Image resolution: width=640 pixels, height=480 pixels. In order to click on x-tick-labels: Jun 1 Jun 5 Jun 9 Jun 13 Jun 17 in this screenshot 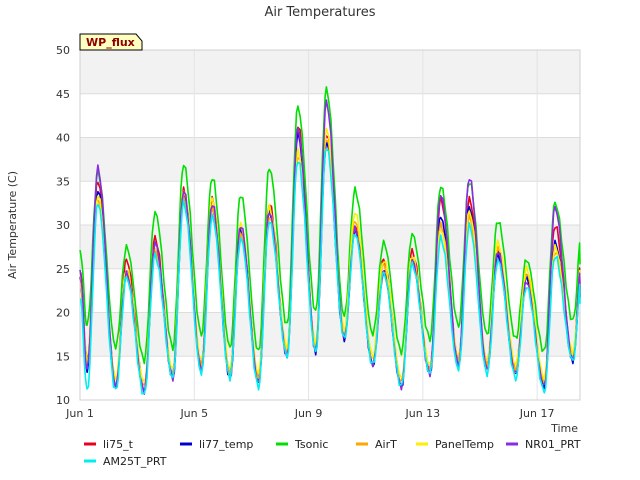, I will do `click(309, 413)`.